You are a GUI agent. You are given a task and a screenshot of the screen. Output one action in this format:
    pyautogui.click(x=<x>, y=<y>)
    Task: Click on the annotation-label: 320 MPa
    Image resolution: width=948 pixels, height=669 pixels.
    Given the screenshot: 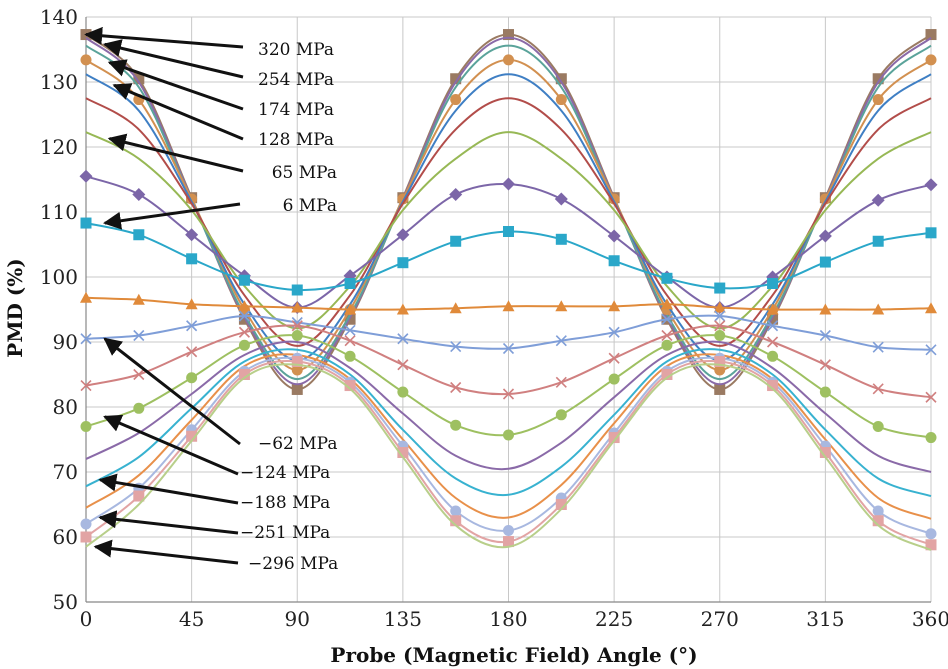 What is the action you would take?
    pyautogui.click(x=296, y=50)
    